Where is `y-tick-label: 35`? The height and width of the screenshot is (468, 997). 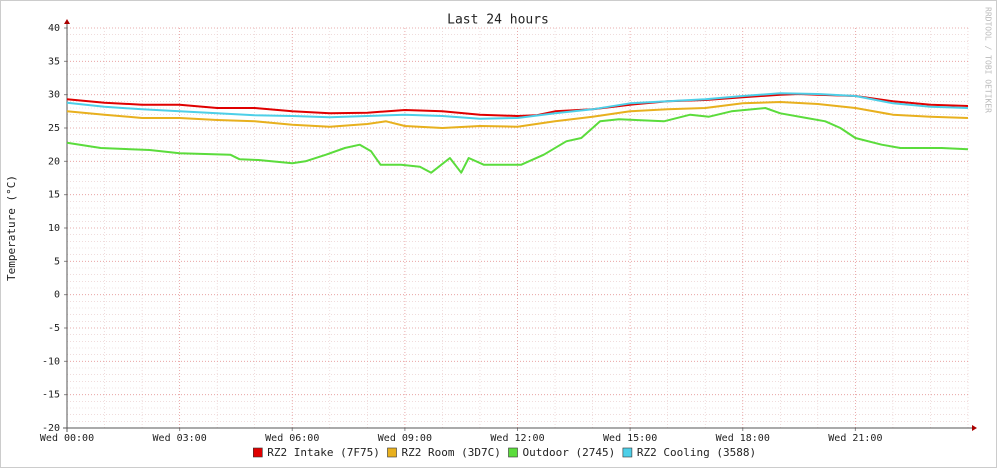
y-tick-label: 35 is located at coordinates (54, 61).